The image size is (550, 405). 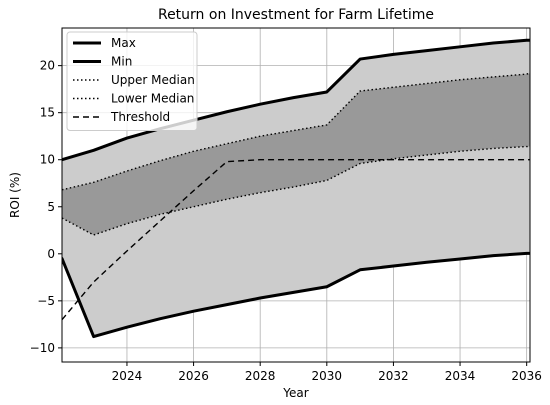 I want to click on legend: Max Min Upper Median Lower Median Threshold, so click(x=132, y=81).